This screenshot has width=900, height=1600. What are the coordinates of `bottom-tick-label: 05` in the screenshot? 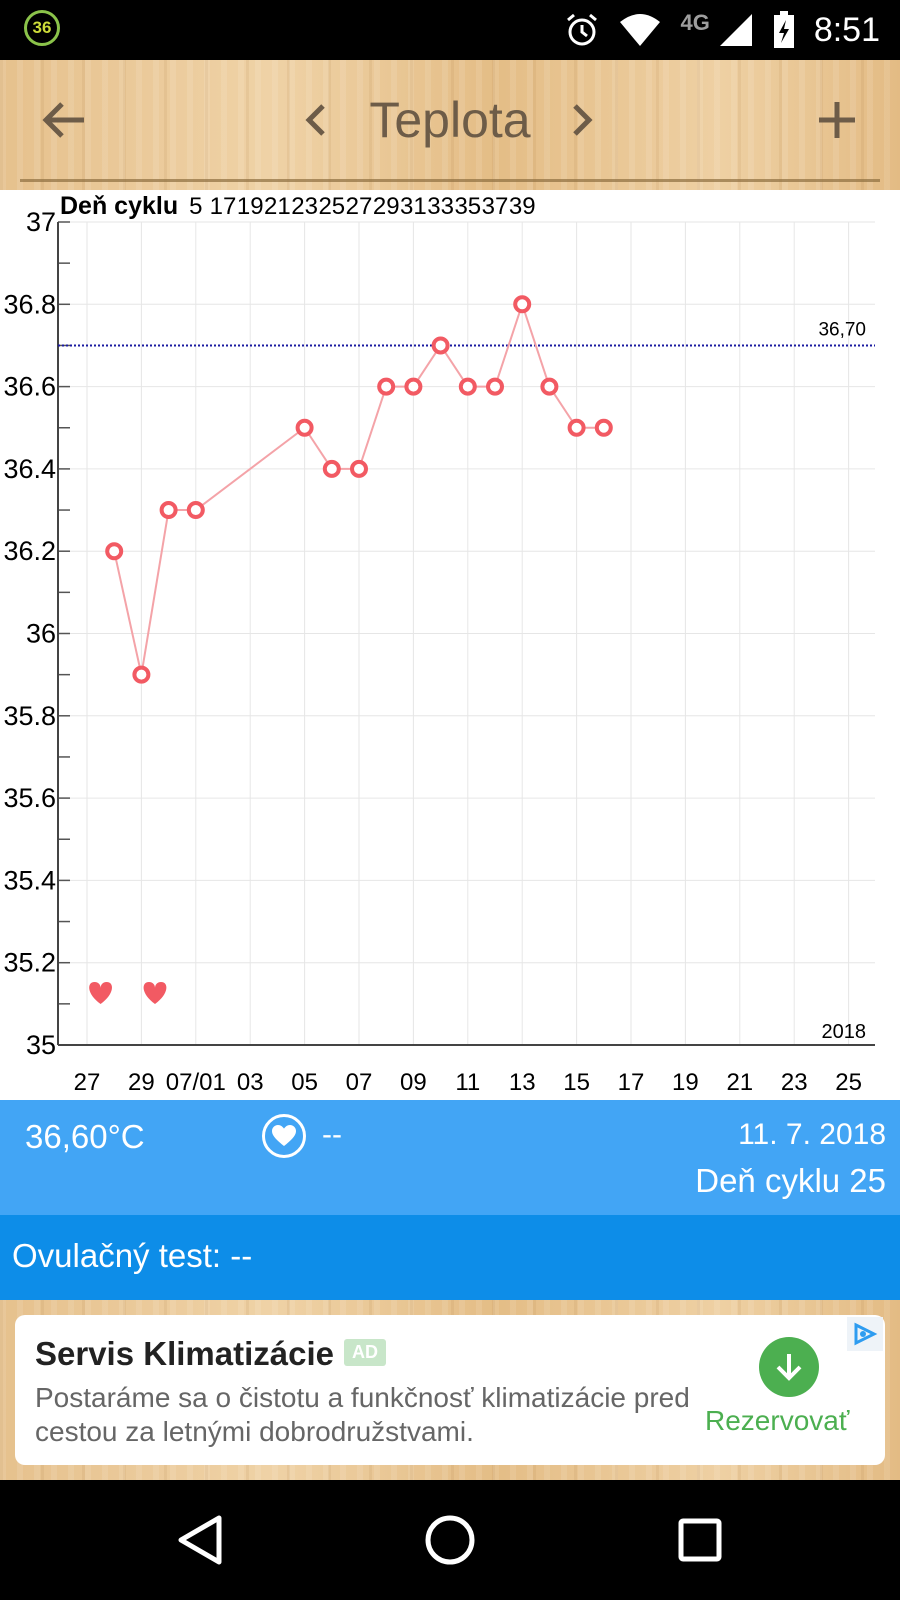 It's located at (304, 1082).